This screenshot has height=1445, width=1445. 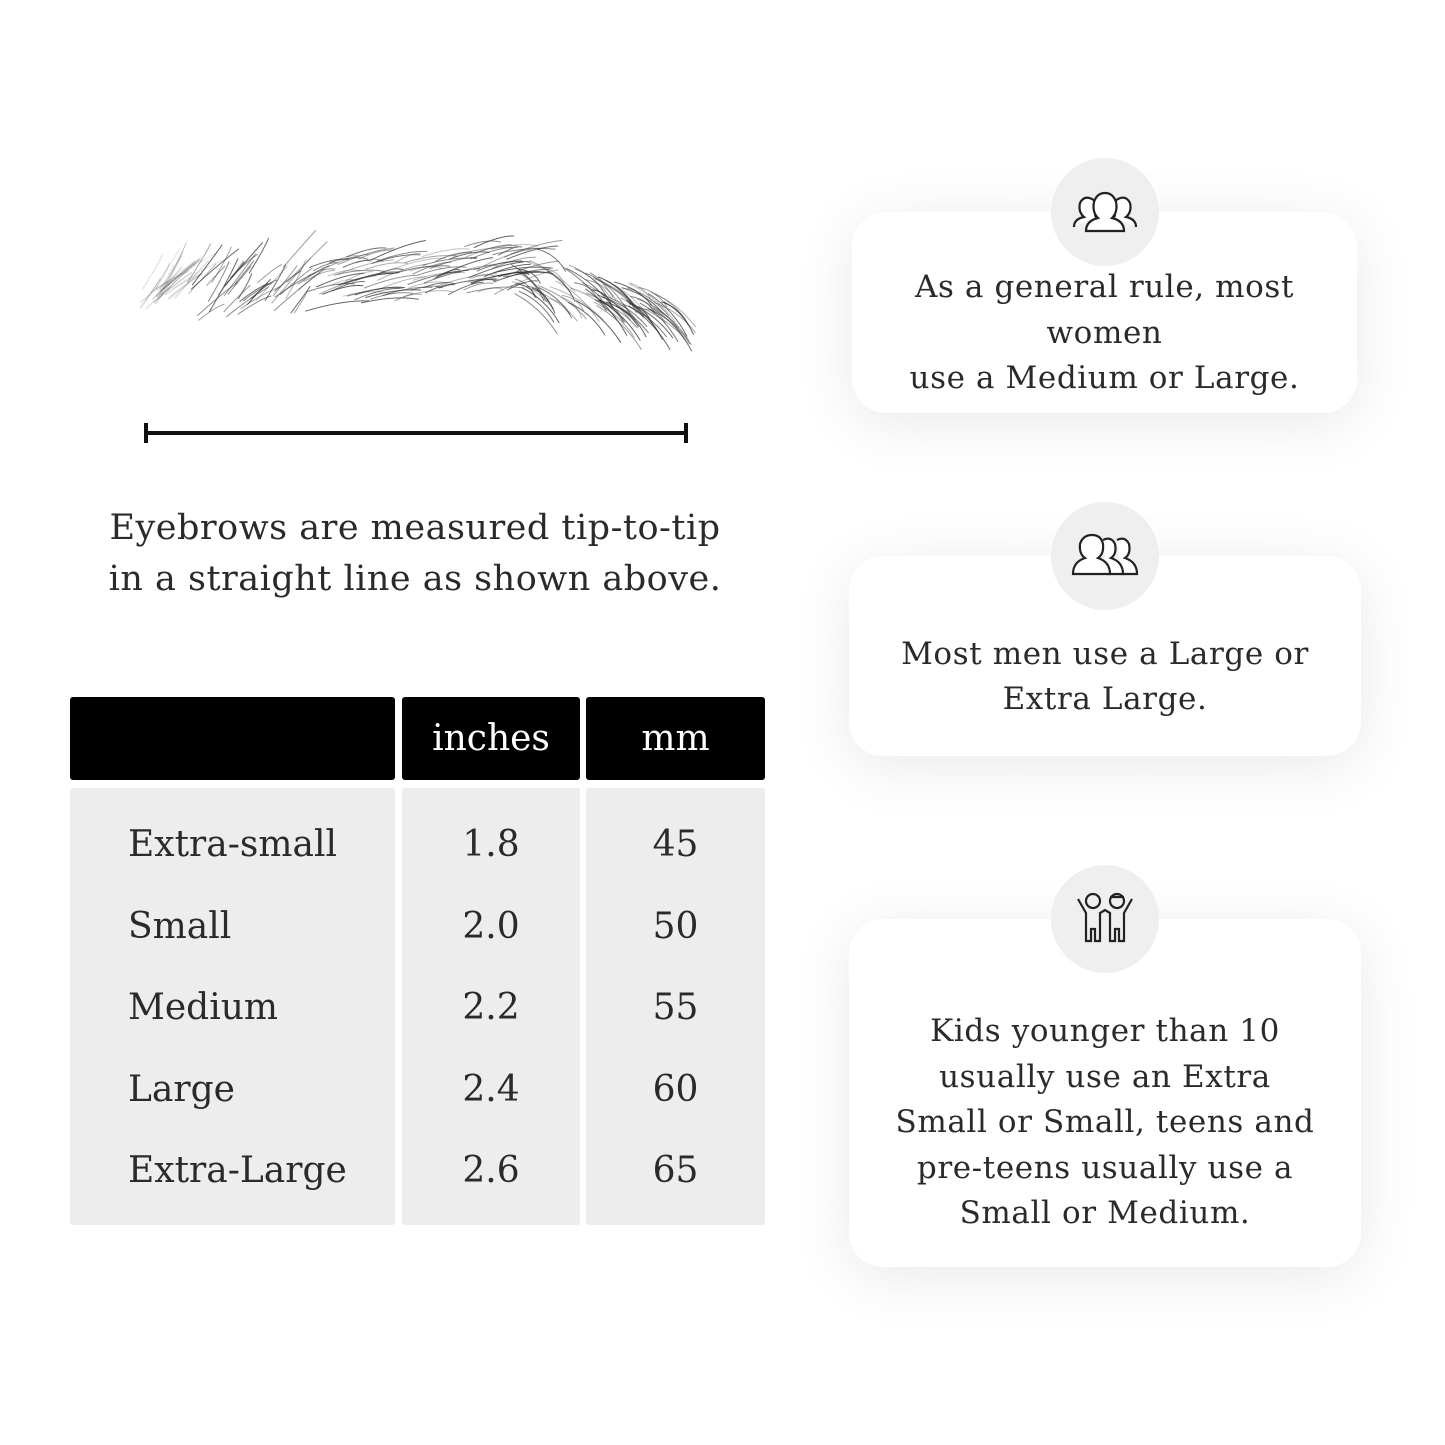 I want to click on card-text: Most men use a Large or, so click(x=1105, y=653).